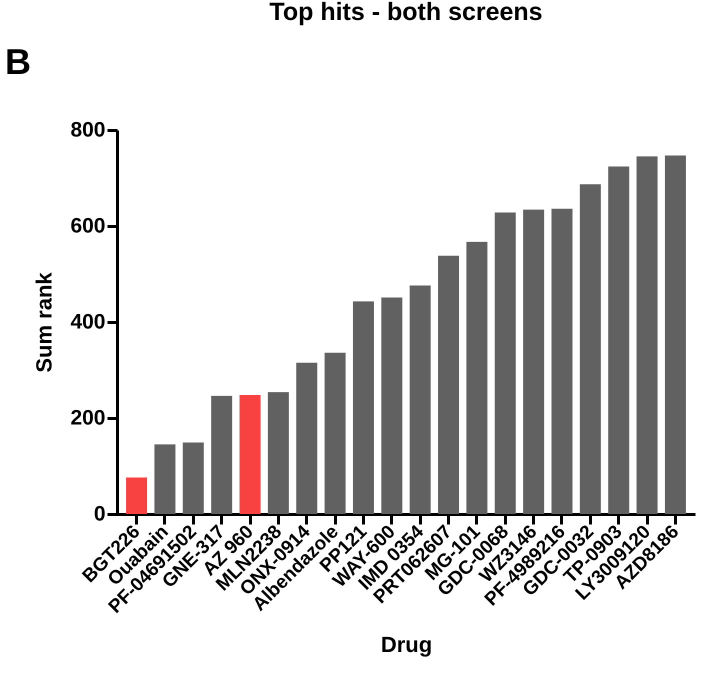 The image size is (705, 693). What do you see at coordinates (88, 226) in the screenshot?
I see `y-tick-label: 600` at bounding box center [88, 226].